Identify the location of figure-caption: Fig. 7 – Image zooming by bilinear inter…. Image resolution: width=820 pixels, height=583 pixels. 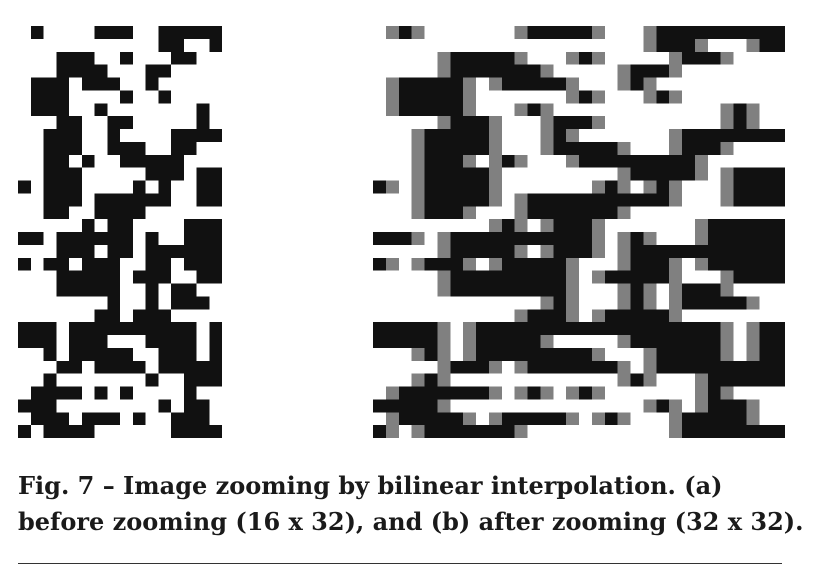
(411, 503).